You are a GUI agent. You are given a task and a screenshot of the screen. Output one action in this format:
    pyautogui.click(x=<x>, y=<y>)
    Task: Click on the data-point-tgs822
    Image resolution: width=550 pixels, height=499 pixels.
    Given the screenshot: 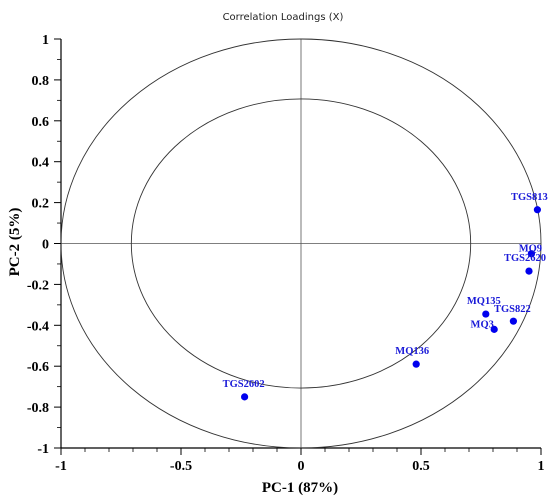 What is the action you would take?
    pyautogui.click(x=513, y=321)
    